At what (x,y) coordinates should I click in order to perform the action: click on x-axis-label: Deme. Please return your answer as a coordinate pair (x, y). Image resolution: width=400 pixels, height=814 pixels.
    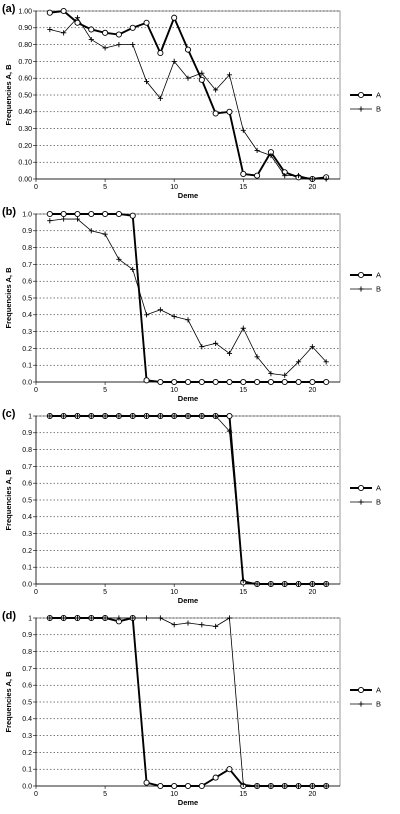
    Looking at the image, I should click on (188, 600).